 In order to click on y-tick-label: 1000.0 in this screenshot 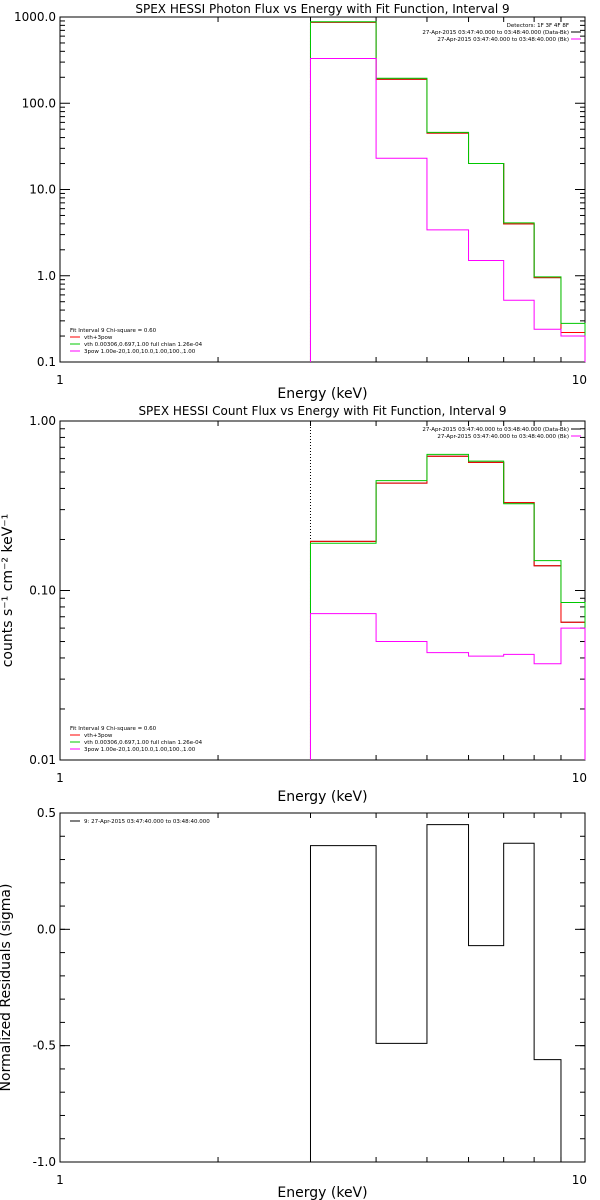, I will do `click(35, 17)`.